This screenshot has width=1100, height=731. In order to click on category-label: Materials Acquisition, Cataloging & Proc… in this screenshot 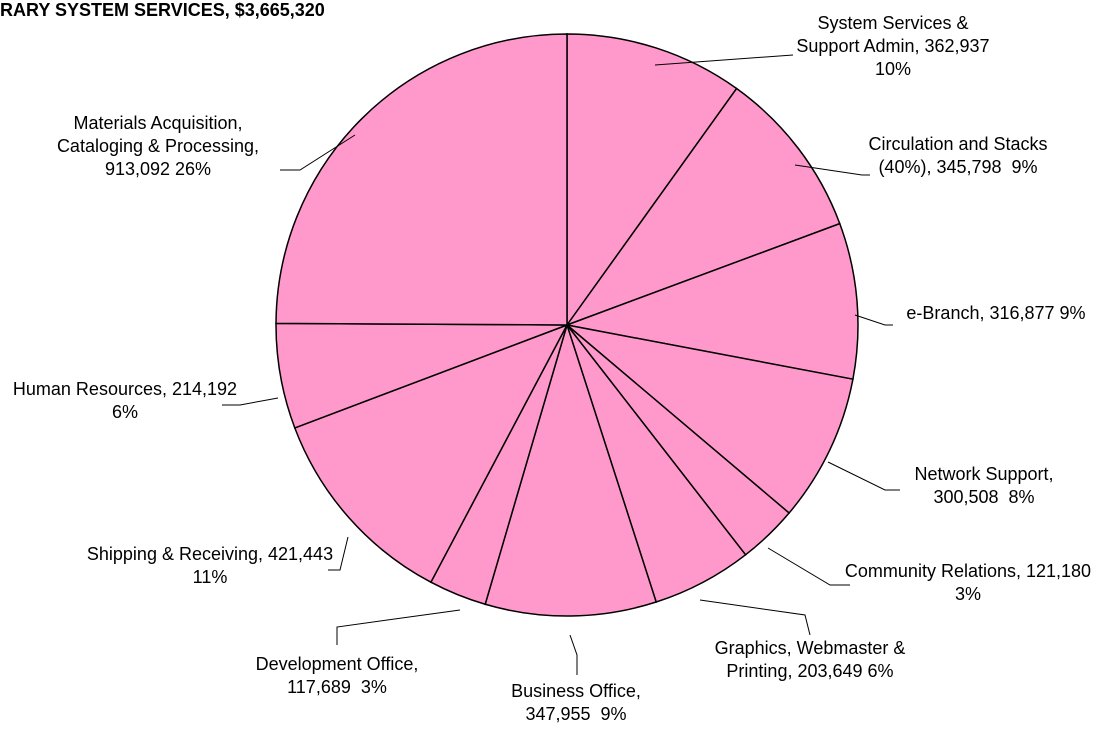, I will do `click(158, 134)`.